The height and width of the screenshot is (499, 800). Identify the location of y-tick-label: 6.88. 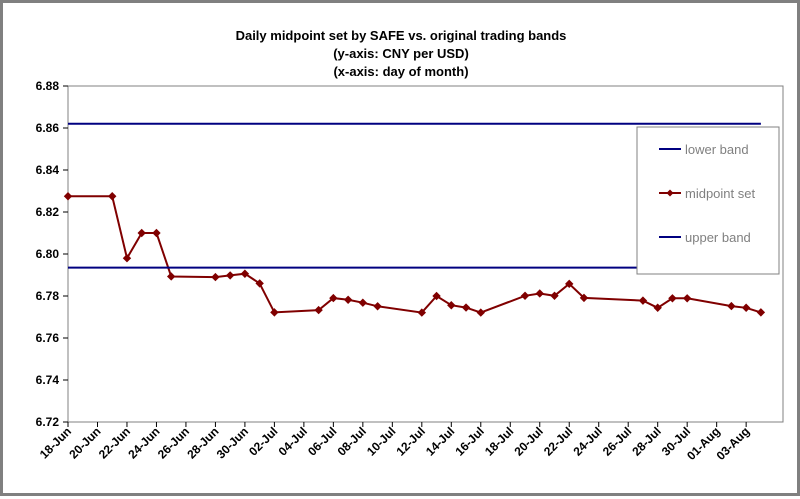
(48, 86).